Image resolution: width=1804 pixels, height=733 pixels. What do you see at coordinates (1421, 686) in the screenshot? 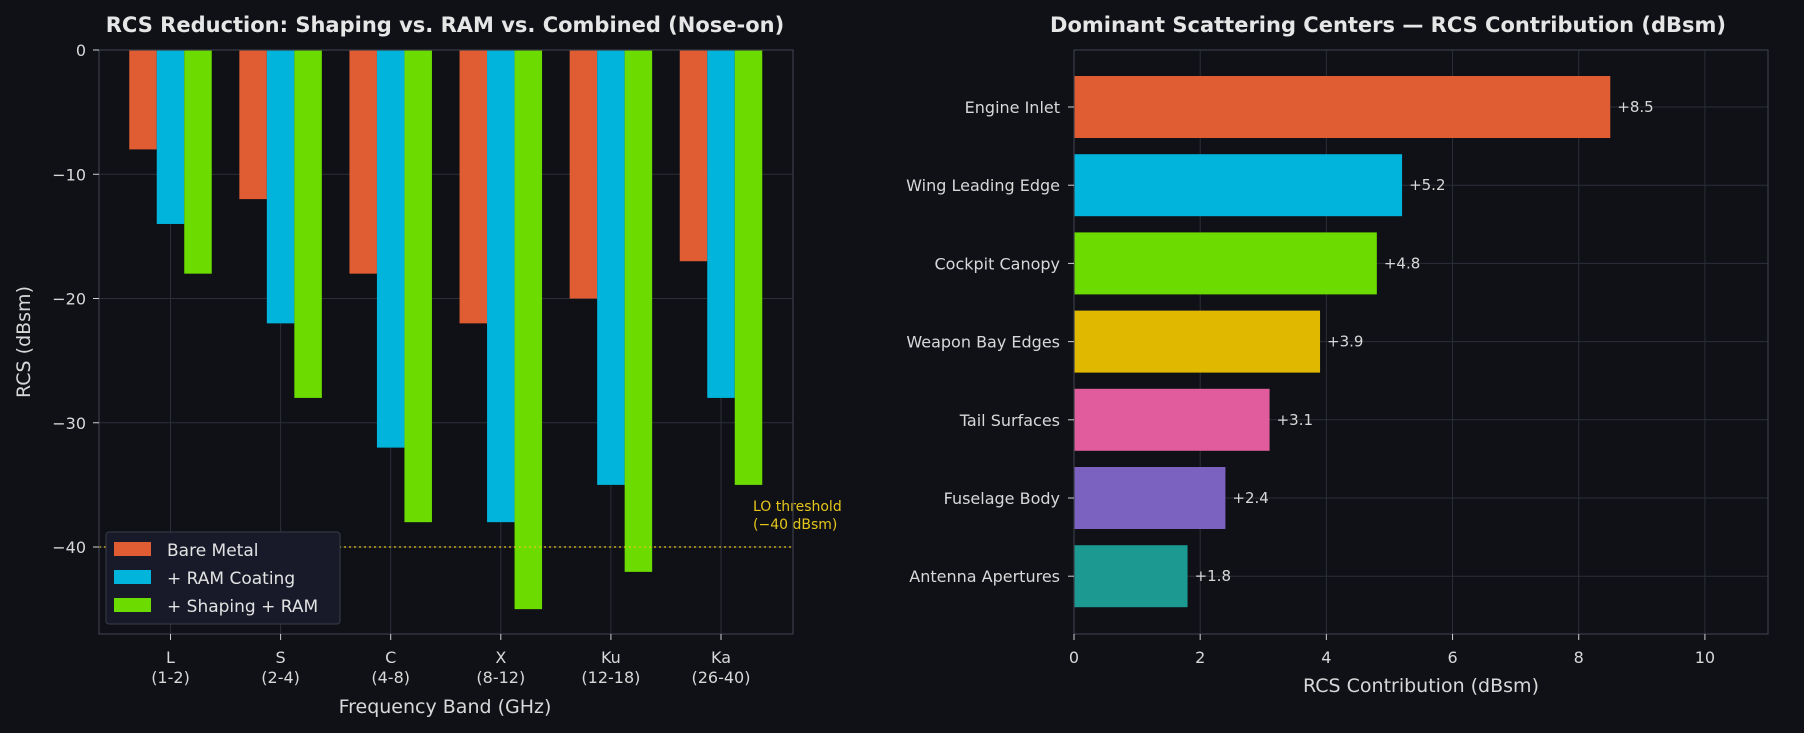
I see `right-x-axis-label: RCS Contribution (dBsm)` at bounding box center [1421, 686].